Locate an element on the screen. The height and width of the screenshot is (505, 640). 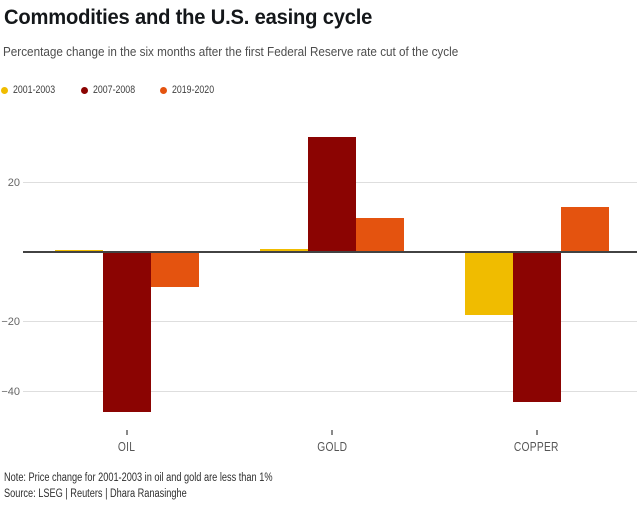
x-tick-gold is located at coordinates (332, 432).